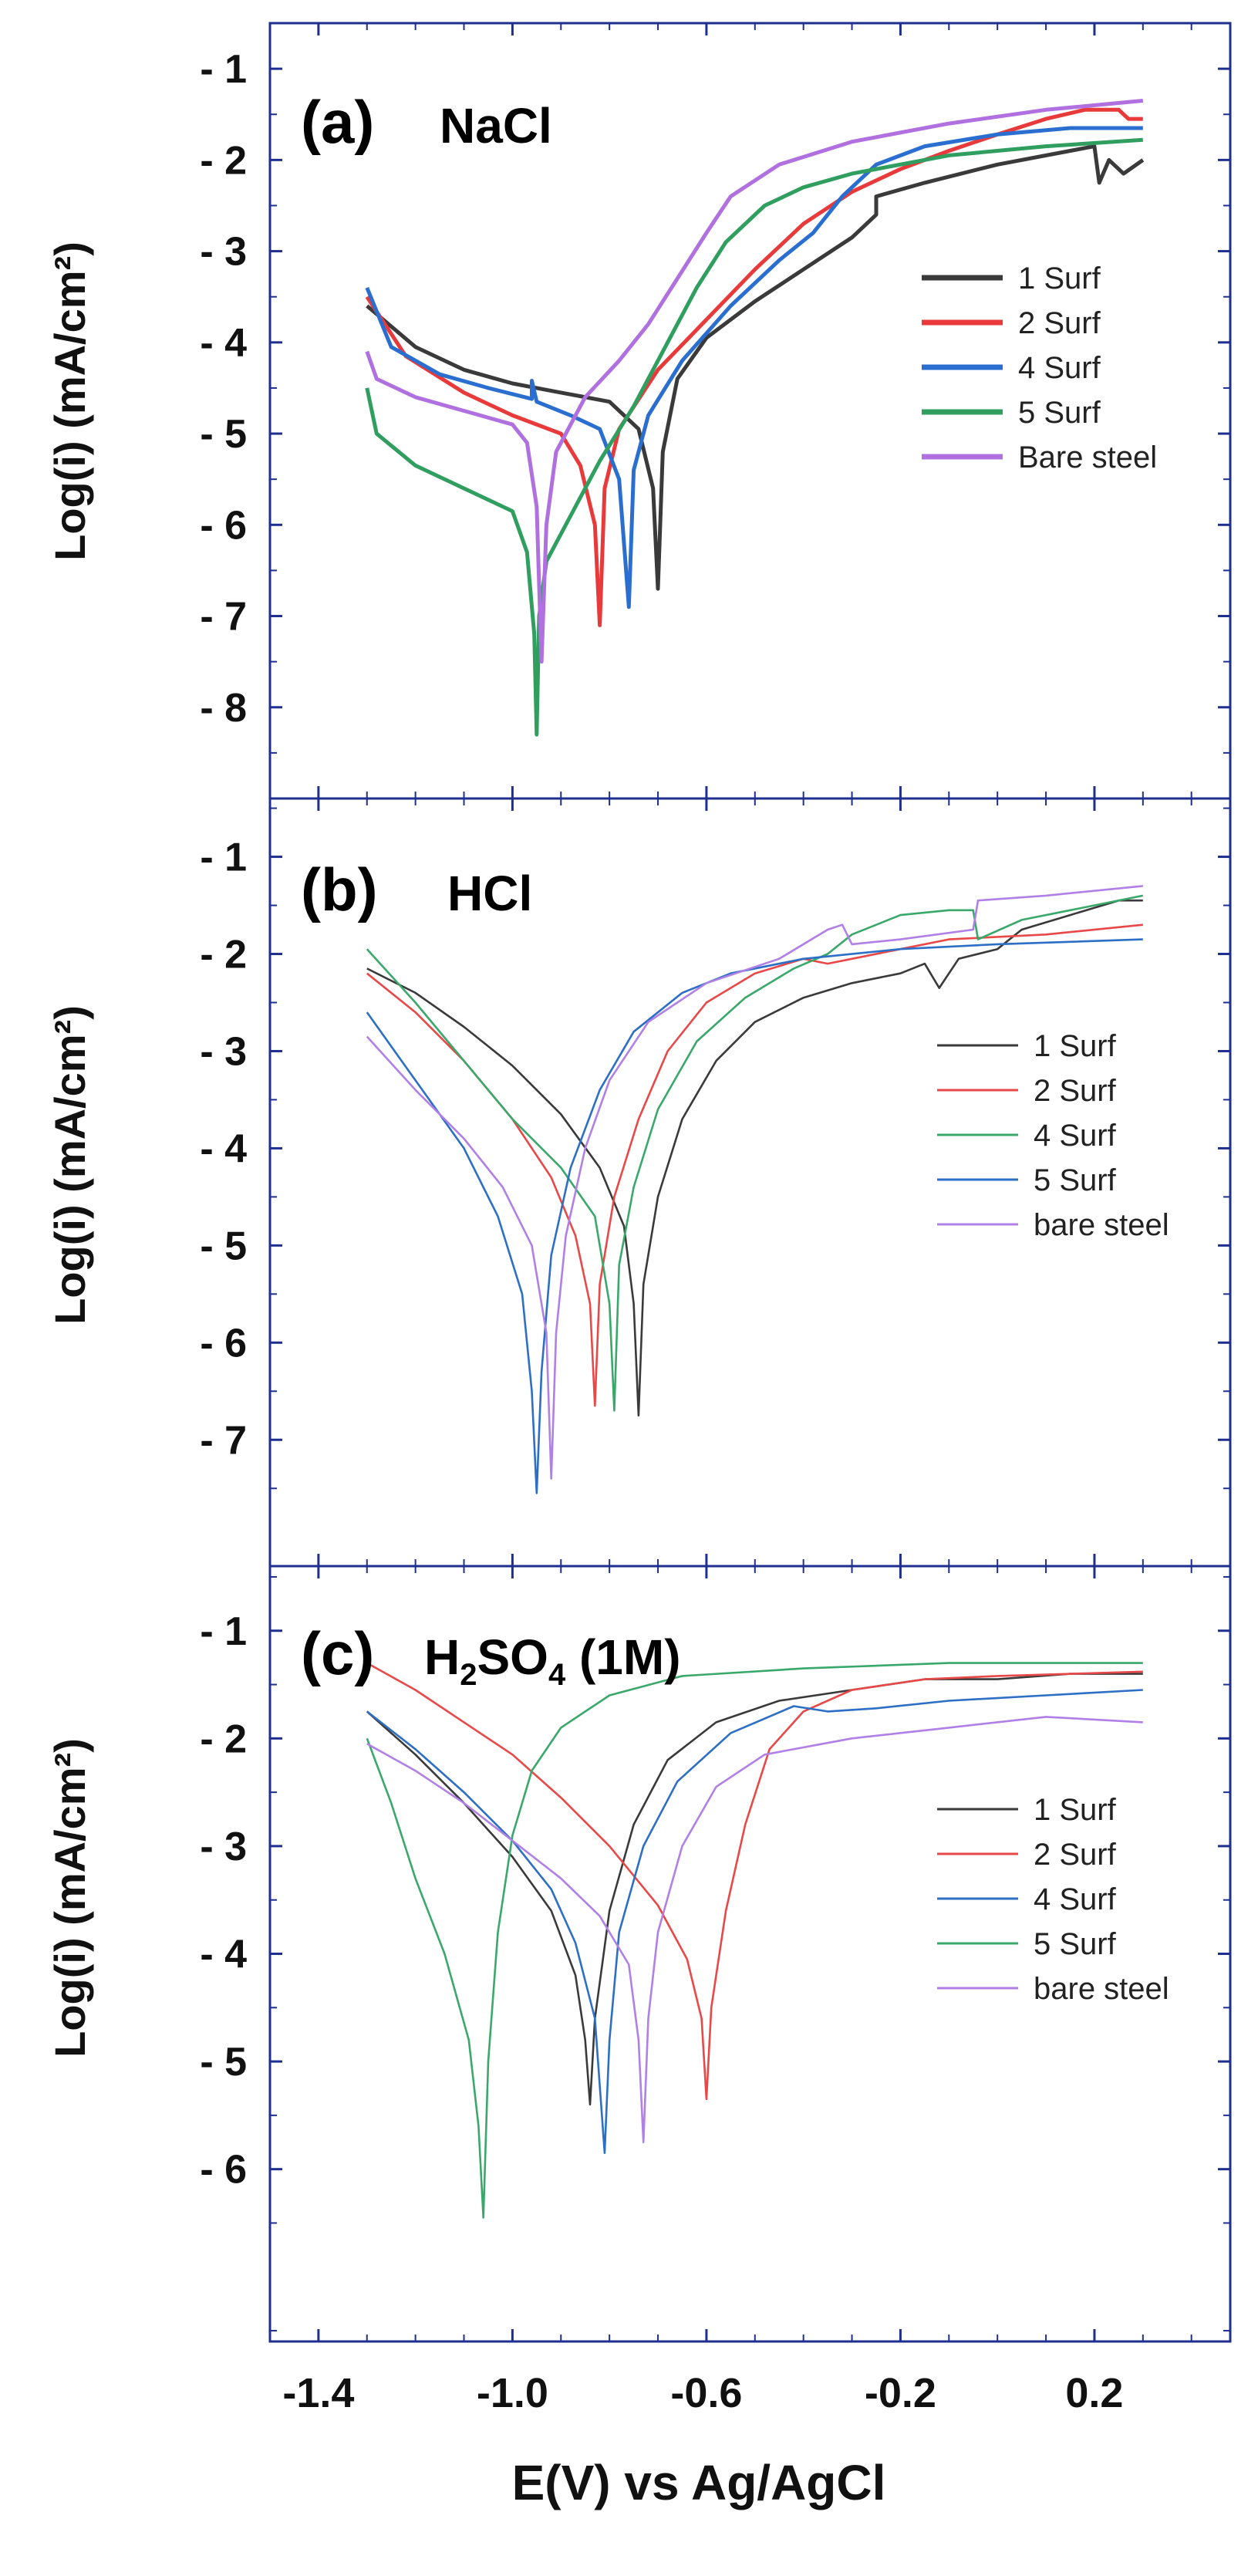 This screenshot has width=1258, height=2576. Describe the element at coordinates (512, 2393) in the screenshot. I see `x-tick-label: -1.0` at that location.